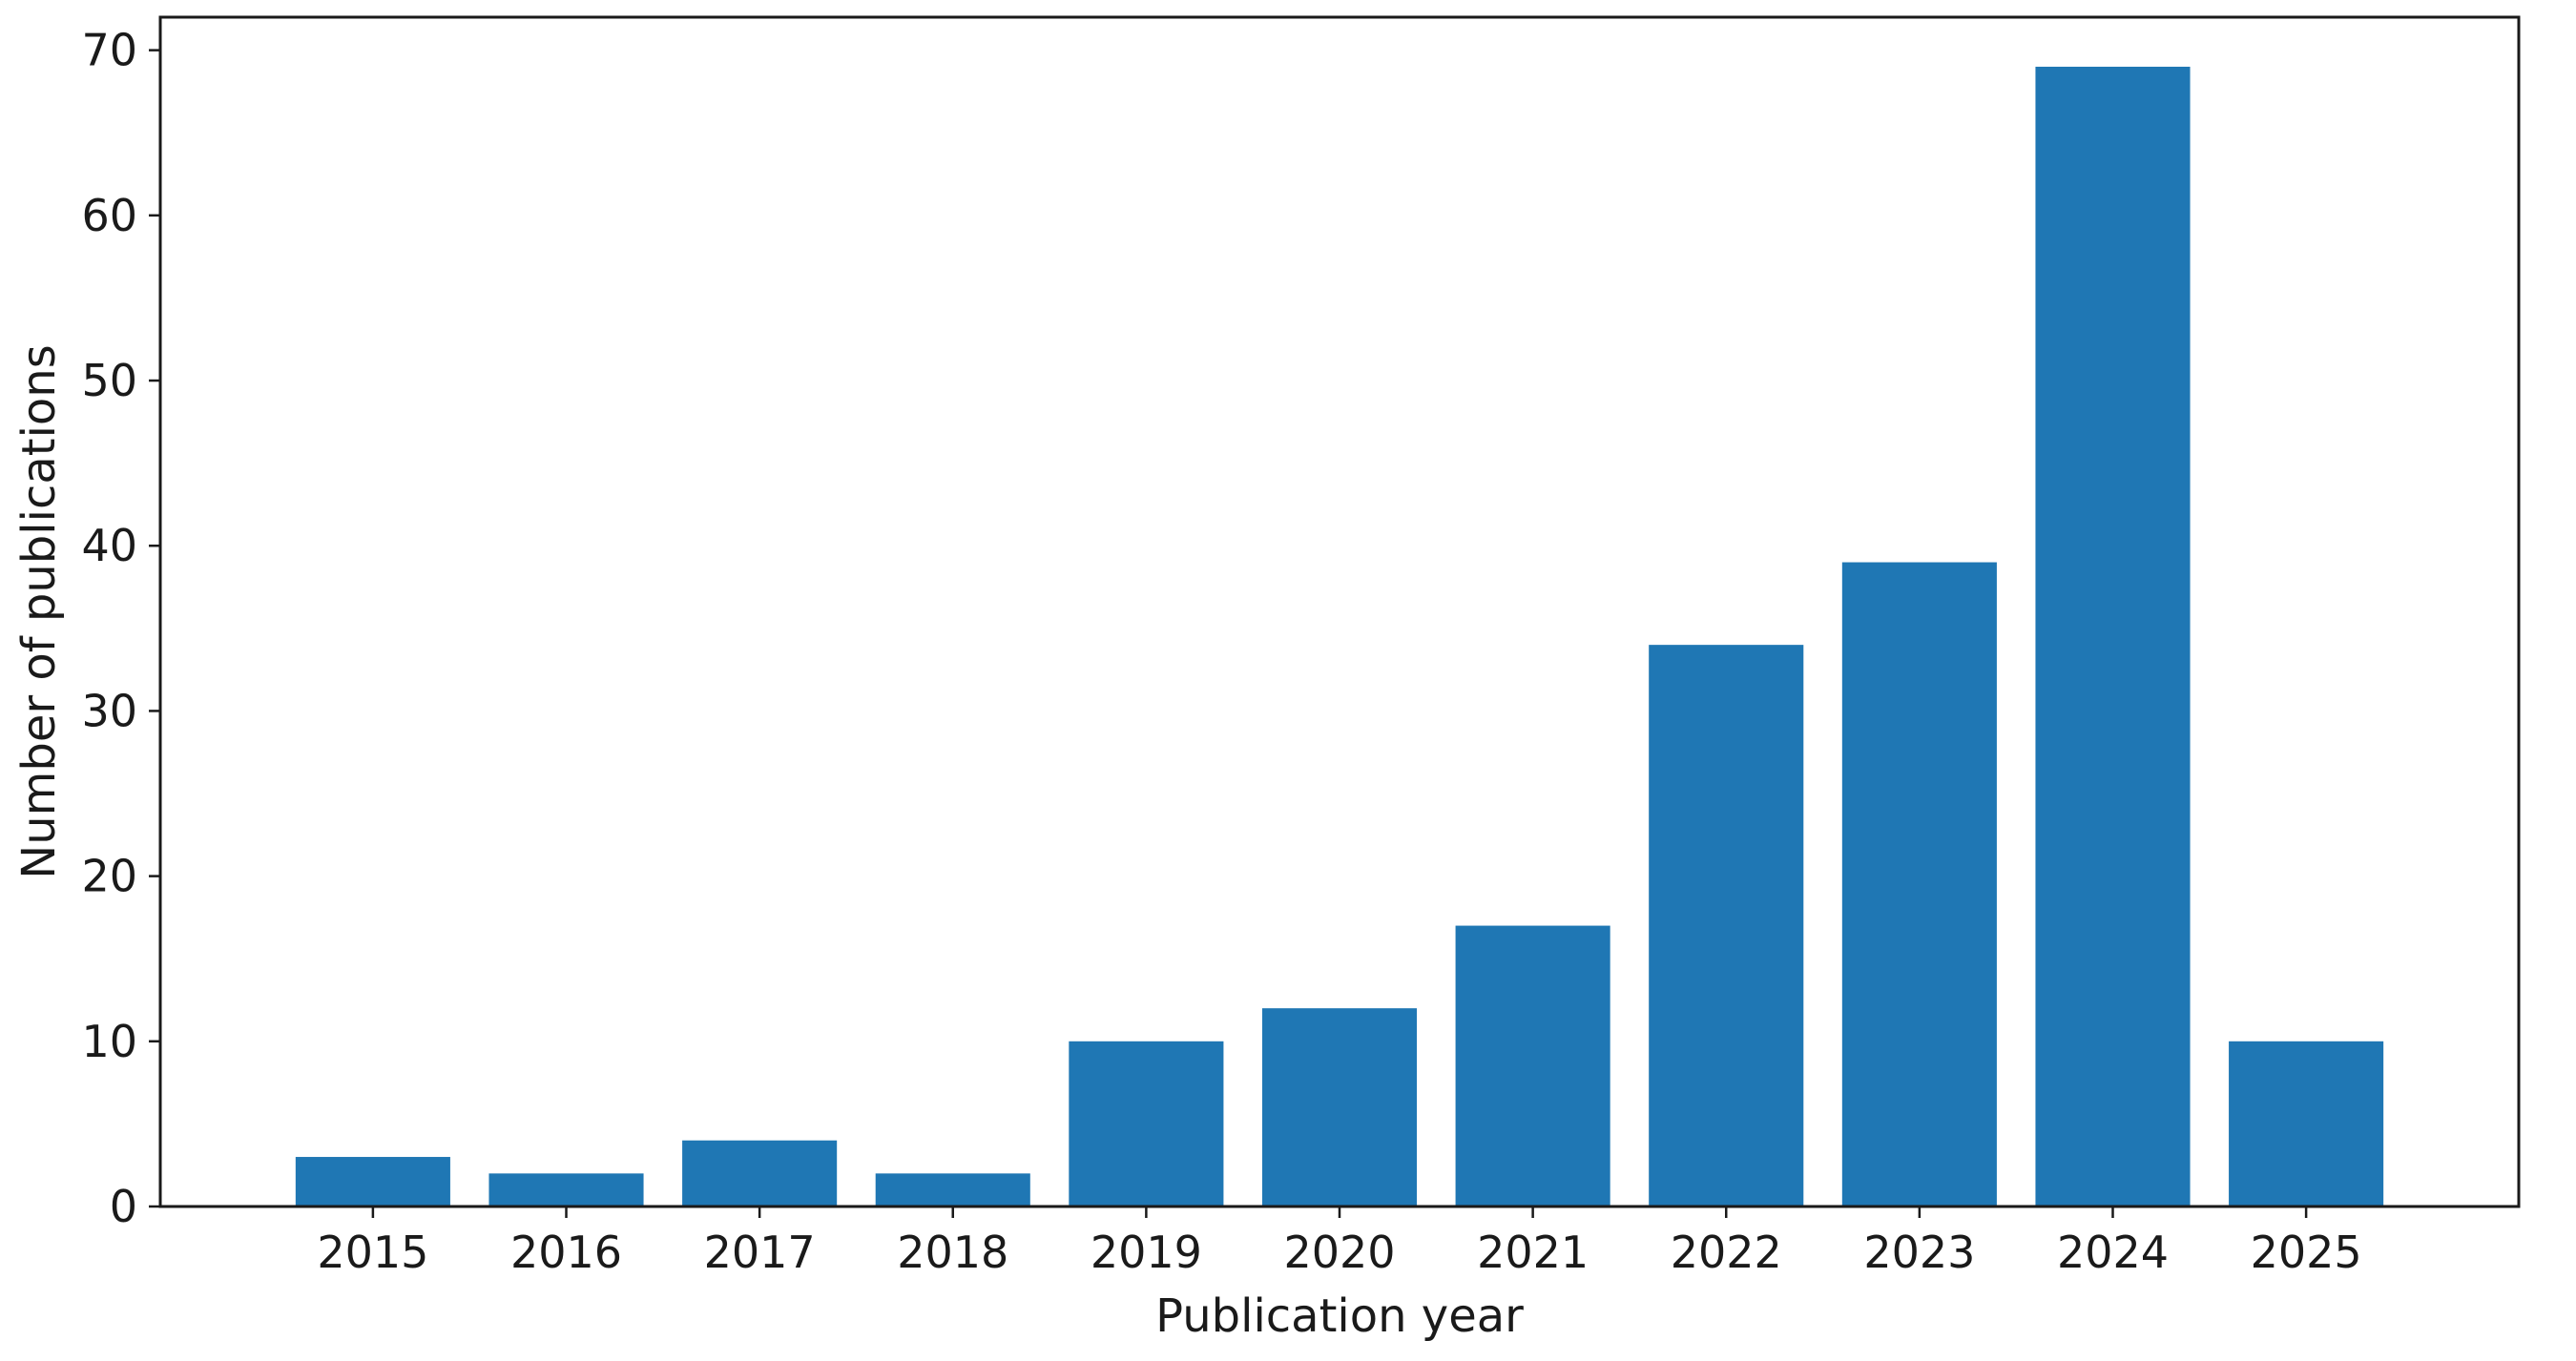 The width and height of the screenshot is (2576, 1361). I want to click on bar-2024, so click(2113, 636).